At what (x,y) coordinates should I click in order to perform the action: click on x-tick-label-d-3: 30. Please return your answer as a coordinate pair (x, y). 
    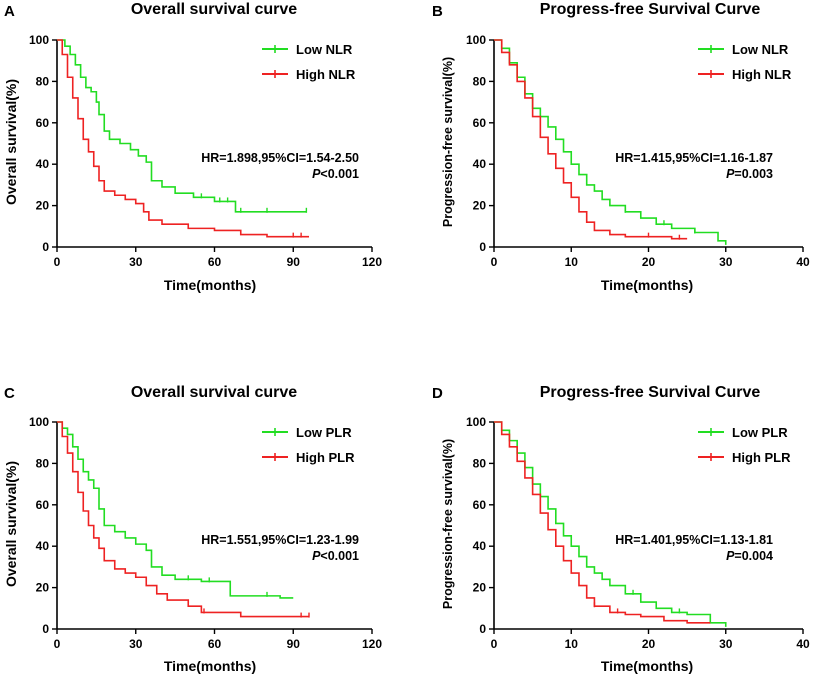
    Looking at the image, I should click on (726, 644).